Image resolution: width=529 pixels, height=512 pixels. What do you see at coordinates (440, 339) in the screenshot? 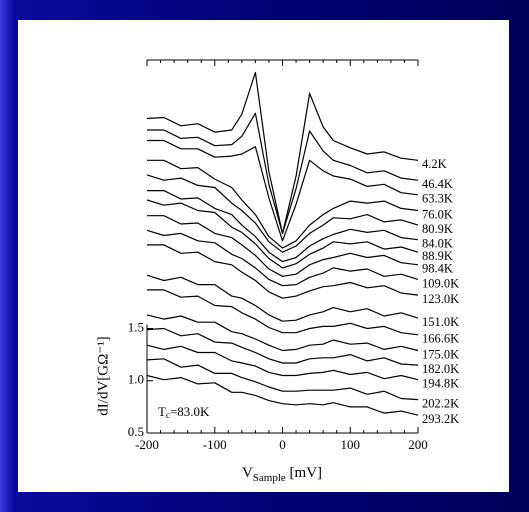
I see `curve-label: 166.6K` at bounding box center [440, 339].